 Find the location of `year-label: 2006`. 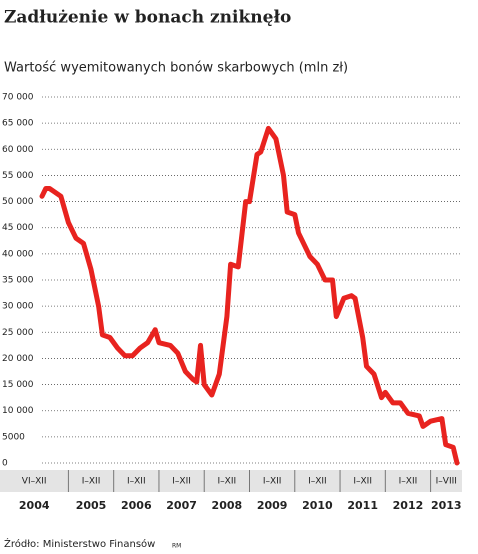

year-label: 2006 is located at coordinates (136, 505).